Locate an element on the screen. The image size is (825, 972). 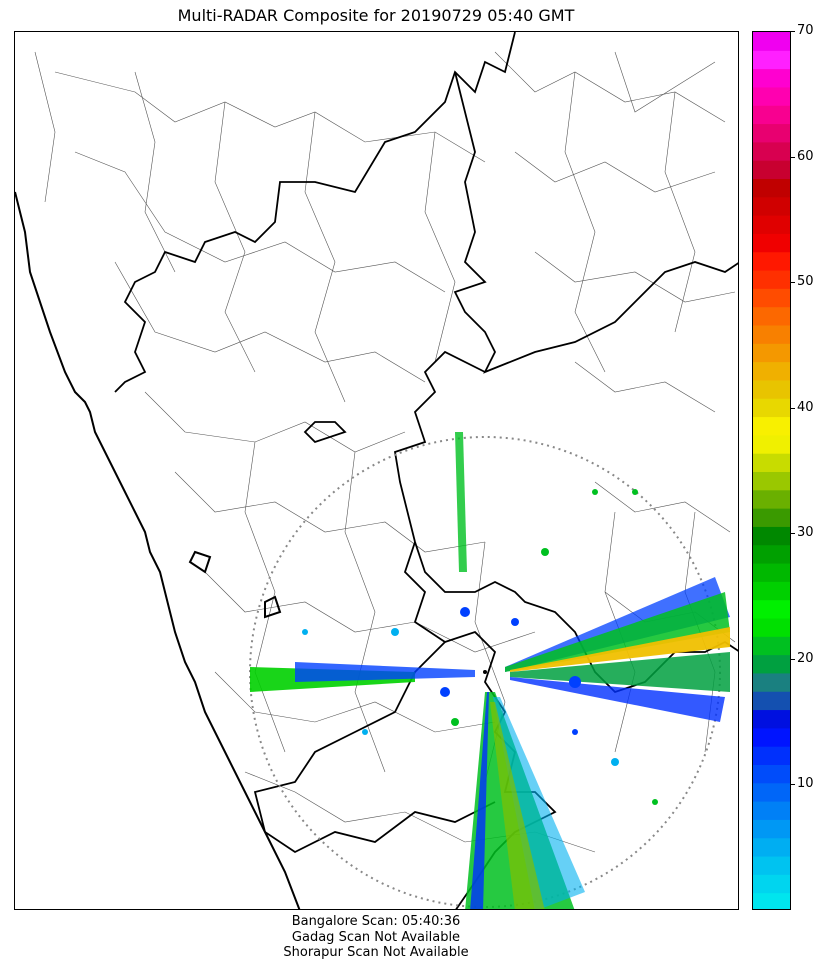
colorbar-ticks: 10 20 30 40 50 60 70 is located at coordinates (808, 467).